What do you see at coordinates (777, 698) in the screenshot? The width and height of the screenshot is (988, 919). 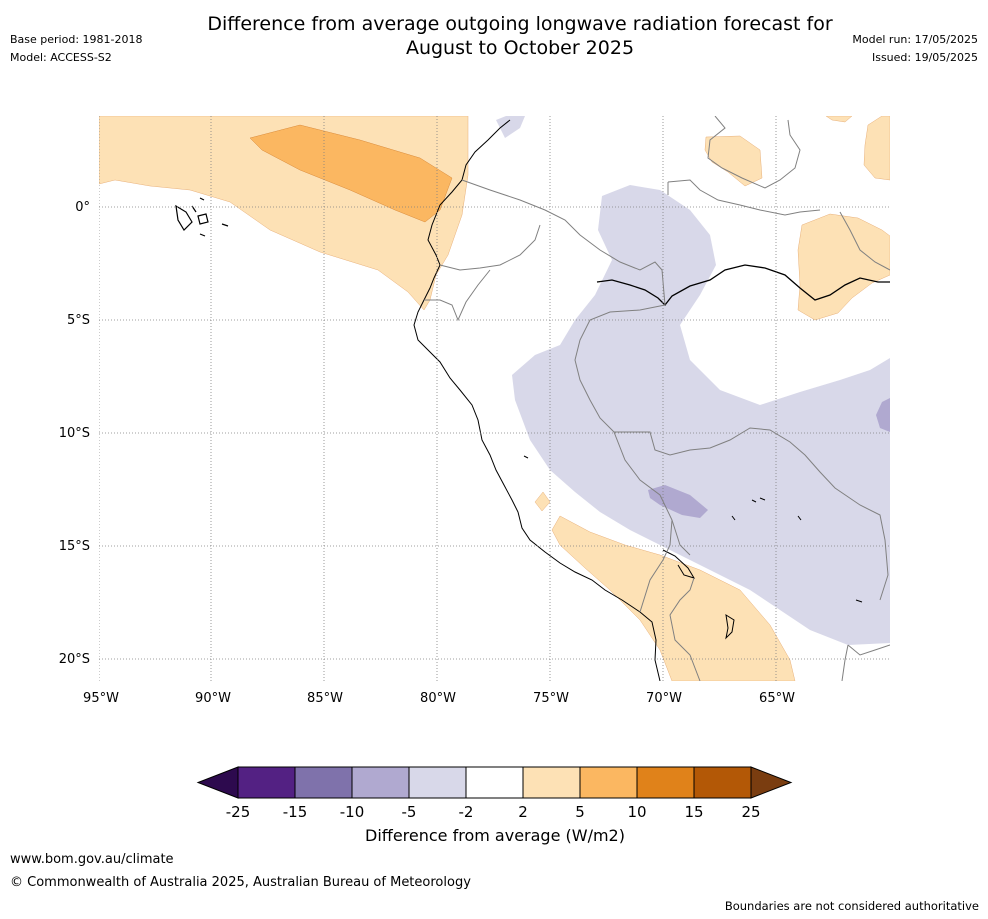 I see `lon-label: 65°W` at bounding box center [777, 698].